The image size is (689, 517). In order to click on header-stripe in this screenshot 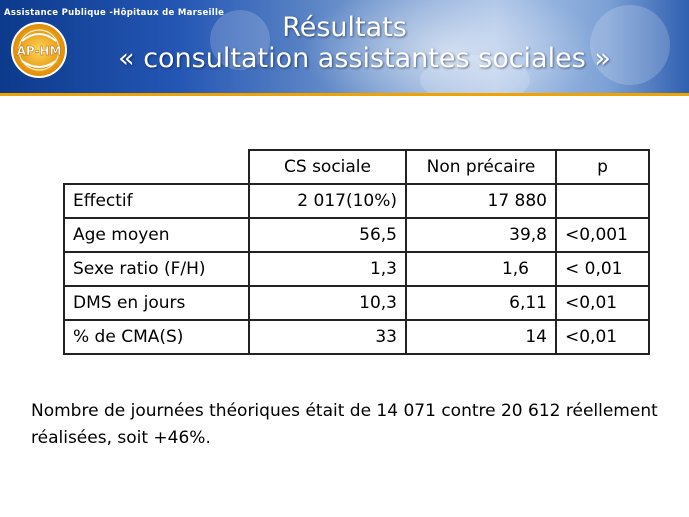, I will do `click(344, 94)`.